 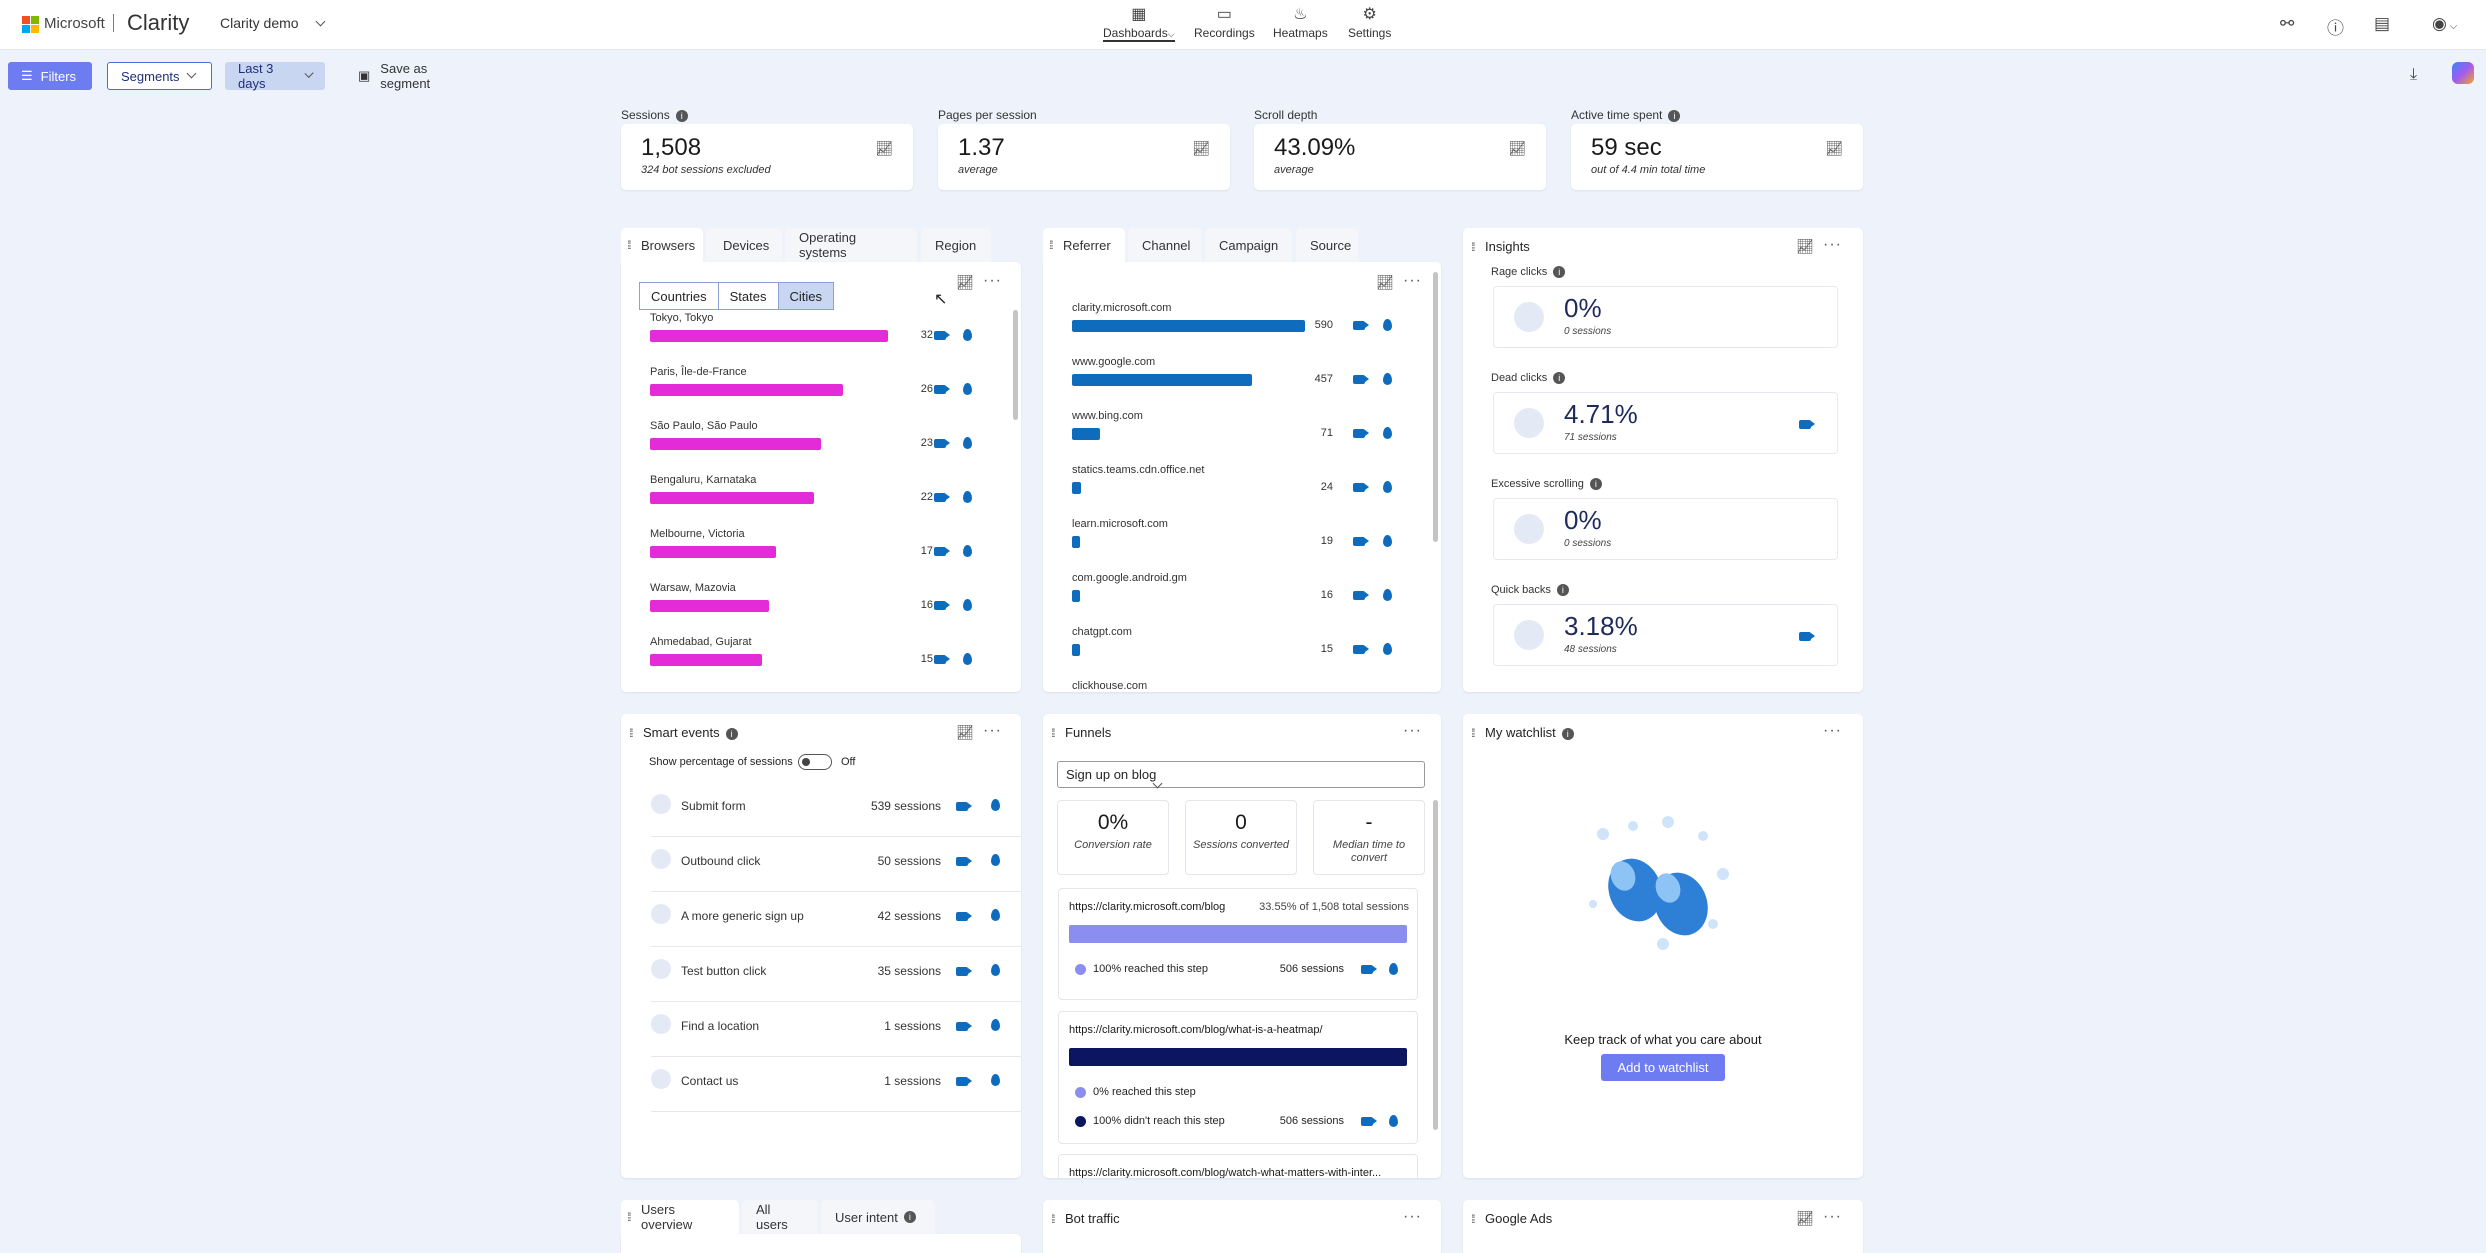 What do you see at coordinates (836, 974) in the screenshot?
I see `event-row: Test button click 35 sessions` at bounding box center [836, 974].